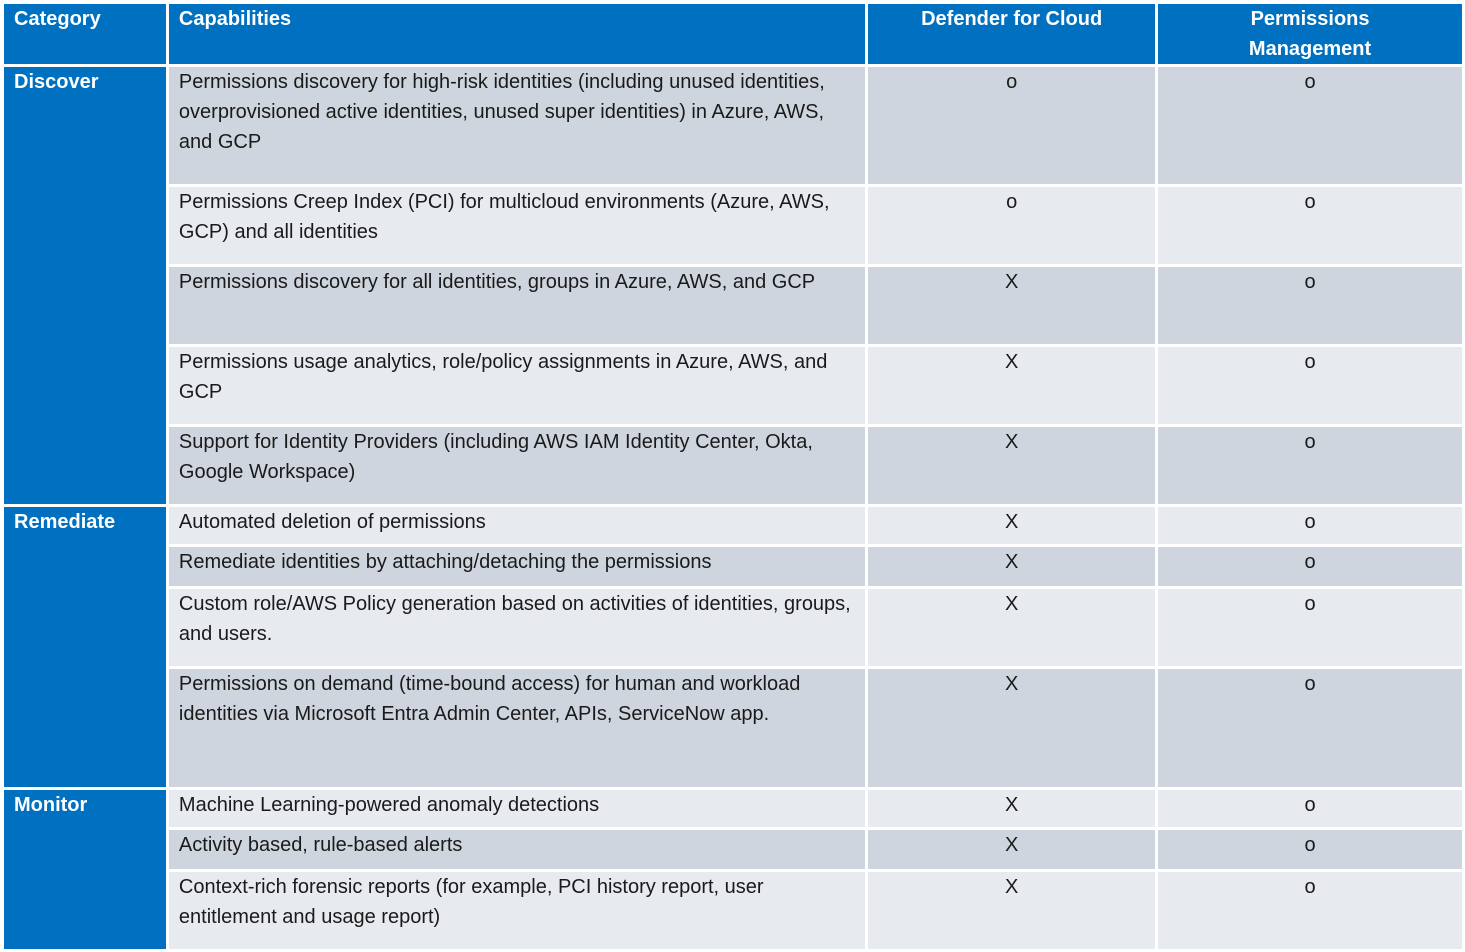 The width and height of the screenshot is (1465, 952). Describe the element at coordinates (517, 525) in the screenshot. I see `capability-cell: Automated deletion of permissions` at that location.